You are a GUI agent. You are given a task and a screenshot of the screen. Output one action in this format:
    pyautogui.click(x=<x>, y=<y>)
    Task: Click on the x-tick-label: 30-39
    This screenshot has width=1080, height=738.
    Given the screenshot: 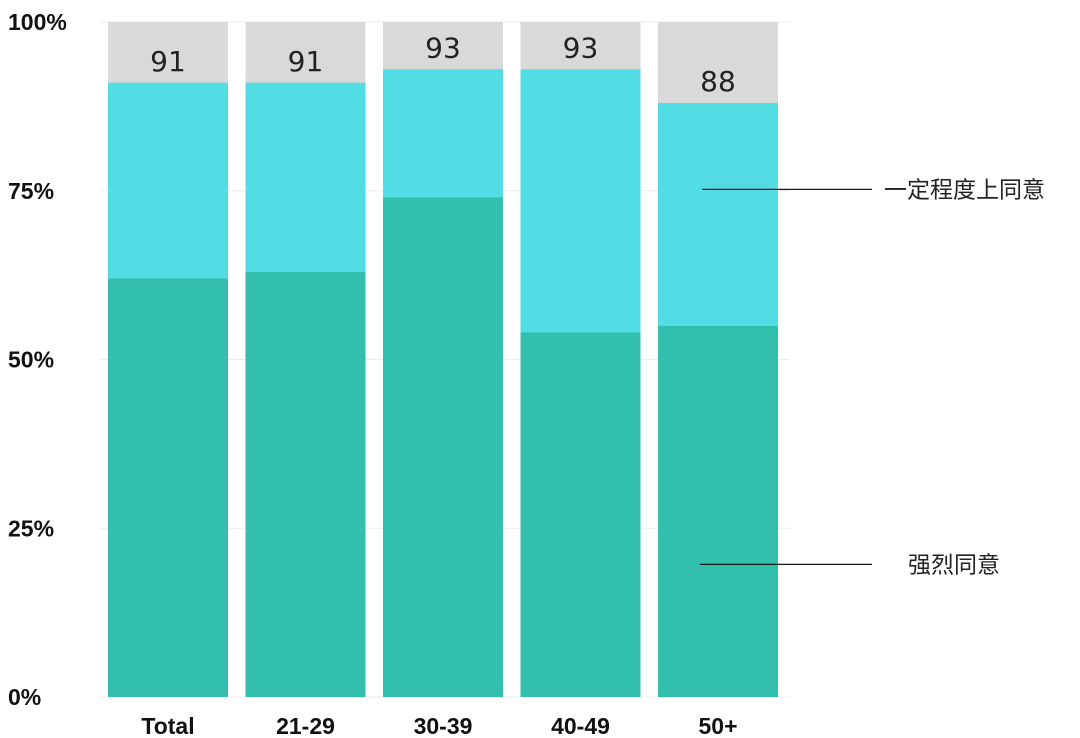 What is the action you would take?
    pyautogui.click(x=443, y=725)
    